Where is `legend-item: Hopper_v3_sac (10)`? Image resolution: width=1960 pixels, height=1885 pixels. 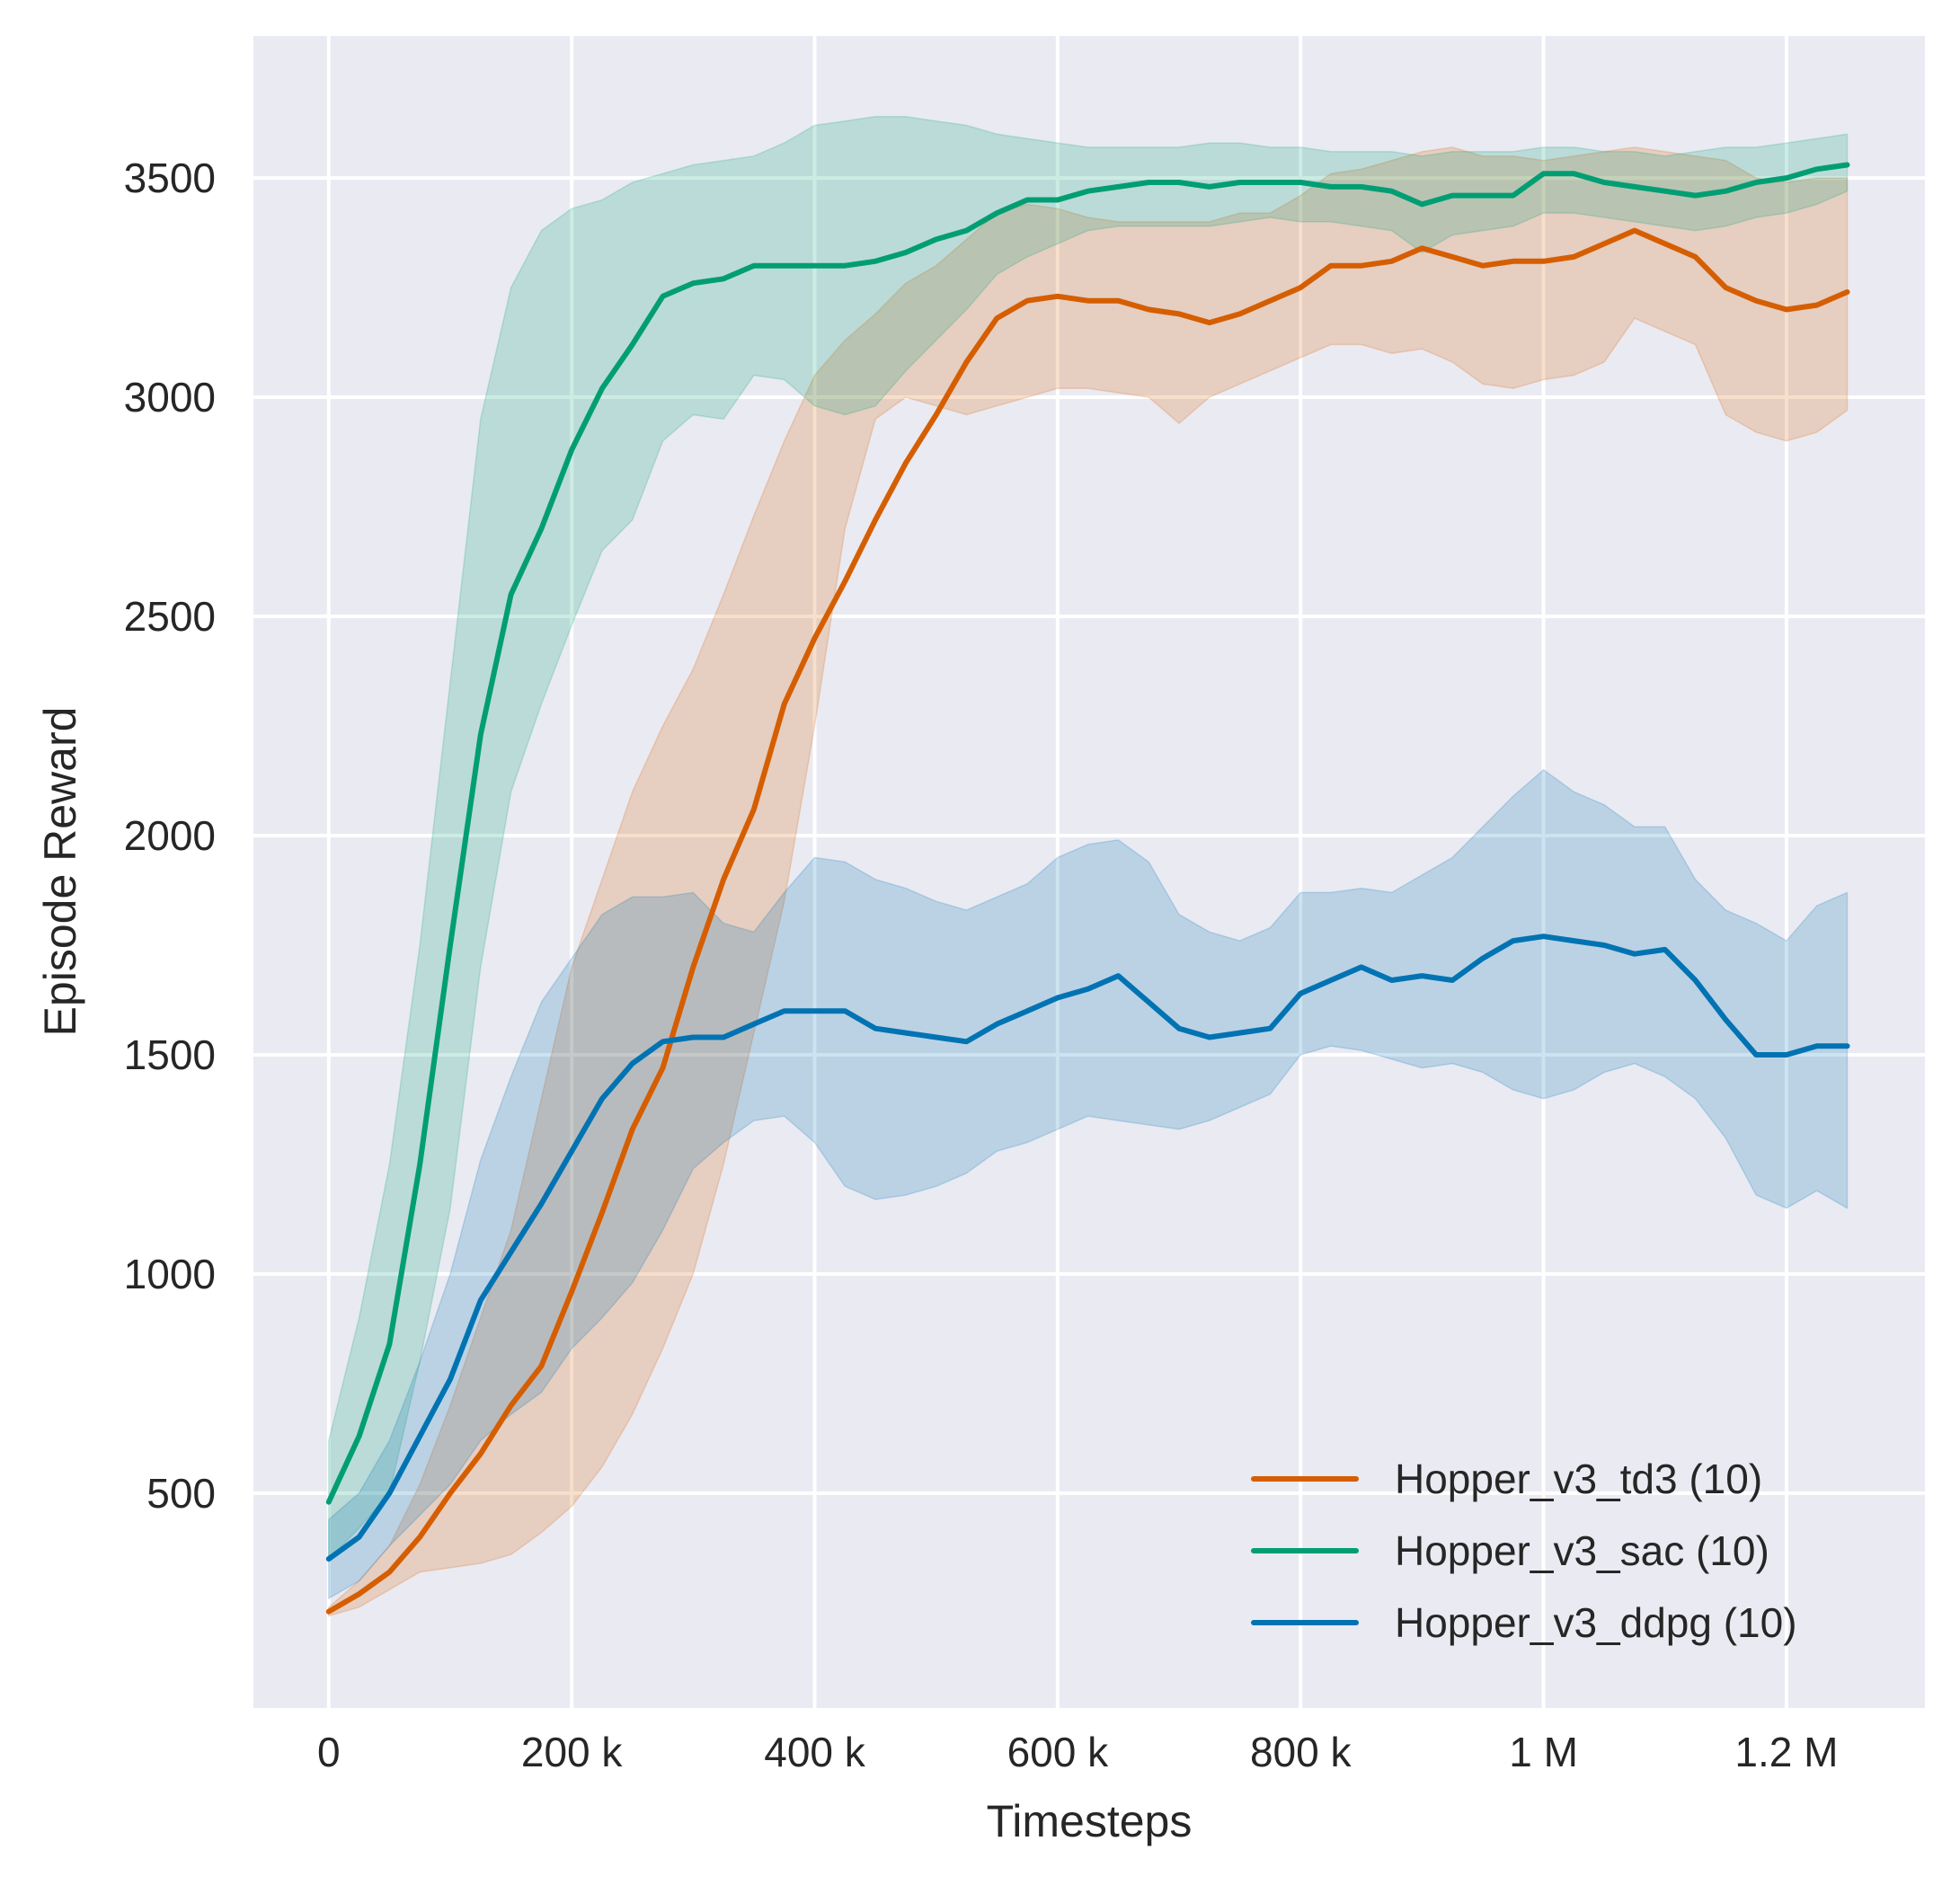 legend-item: Hopper_v3_sac (10) is located at coordinates (1510, 1550).